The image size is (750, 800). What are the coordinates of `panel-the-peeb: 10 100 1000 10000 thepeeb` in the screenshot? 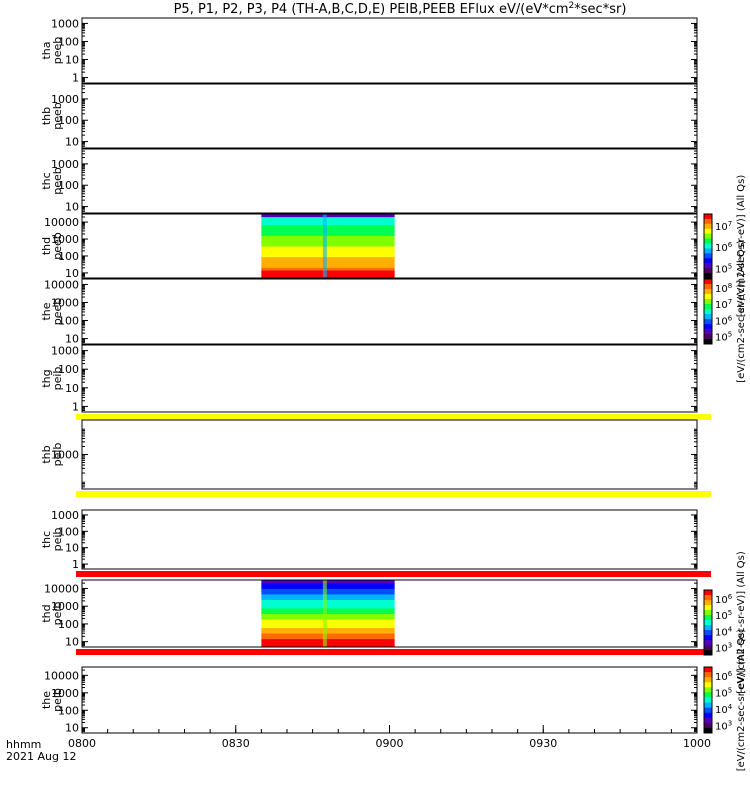 It's located at (369, 312).